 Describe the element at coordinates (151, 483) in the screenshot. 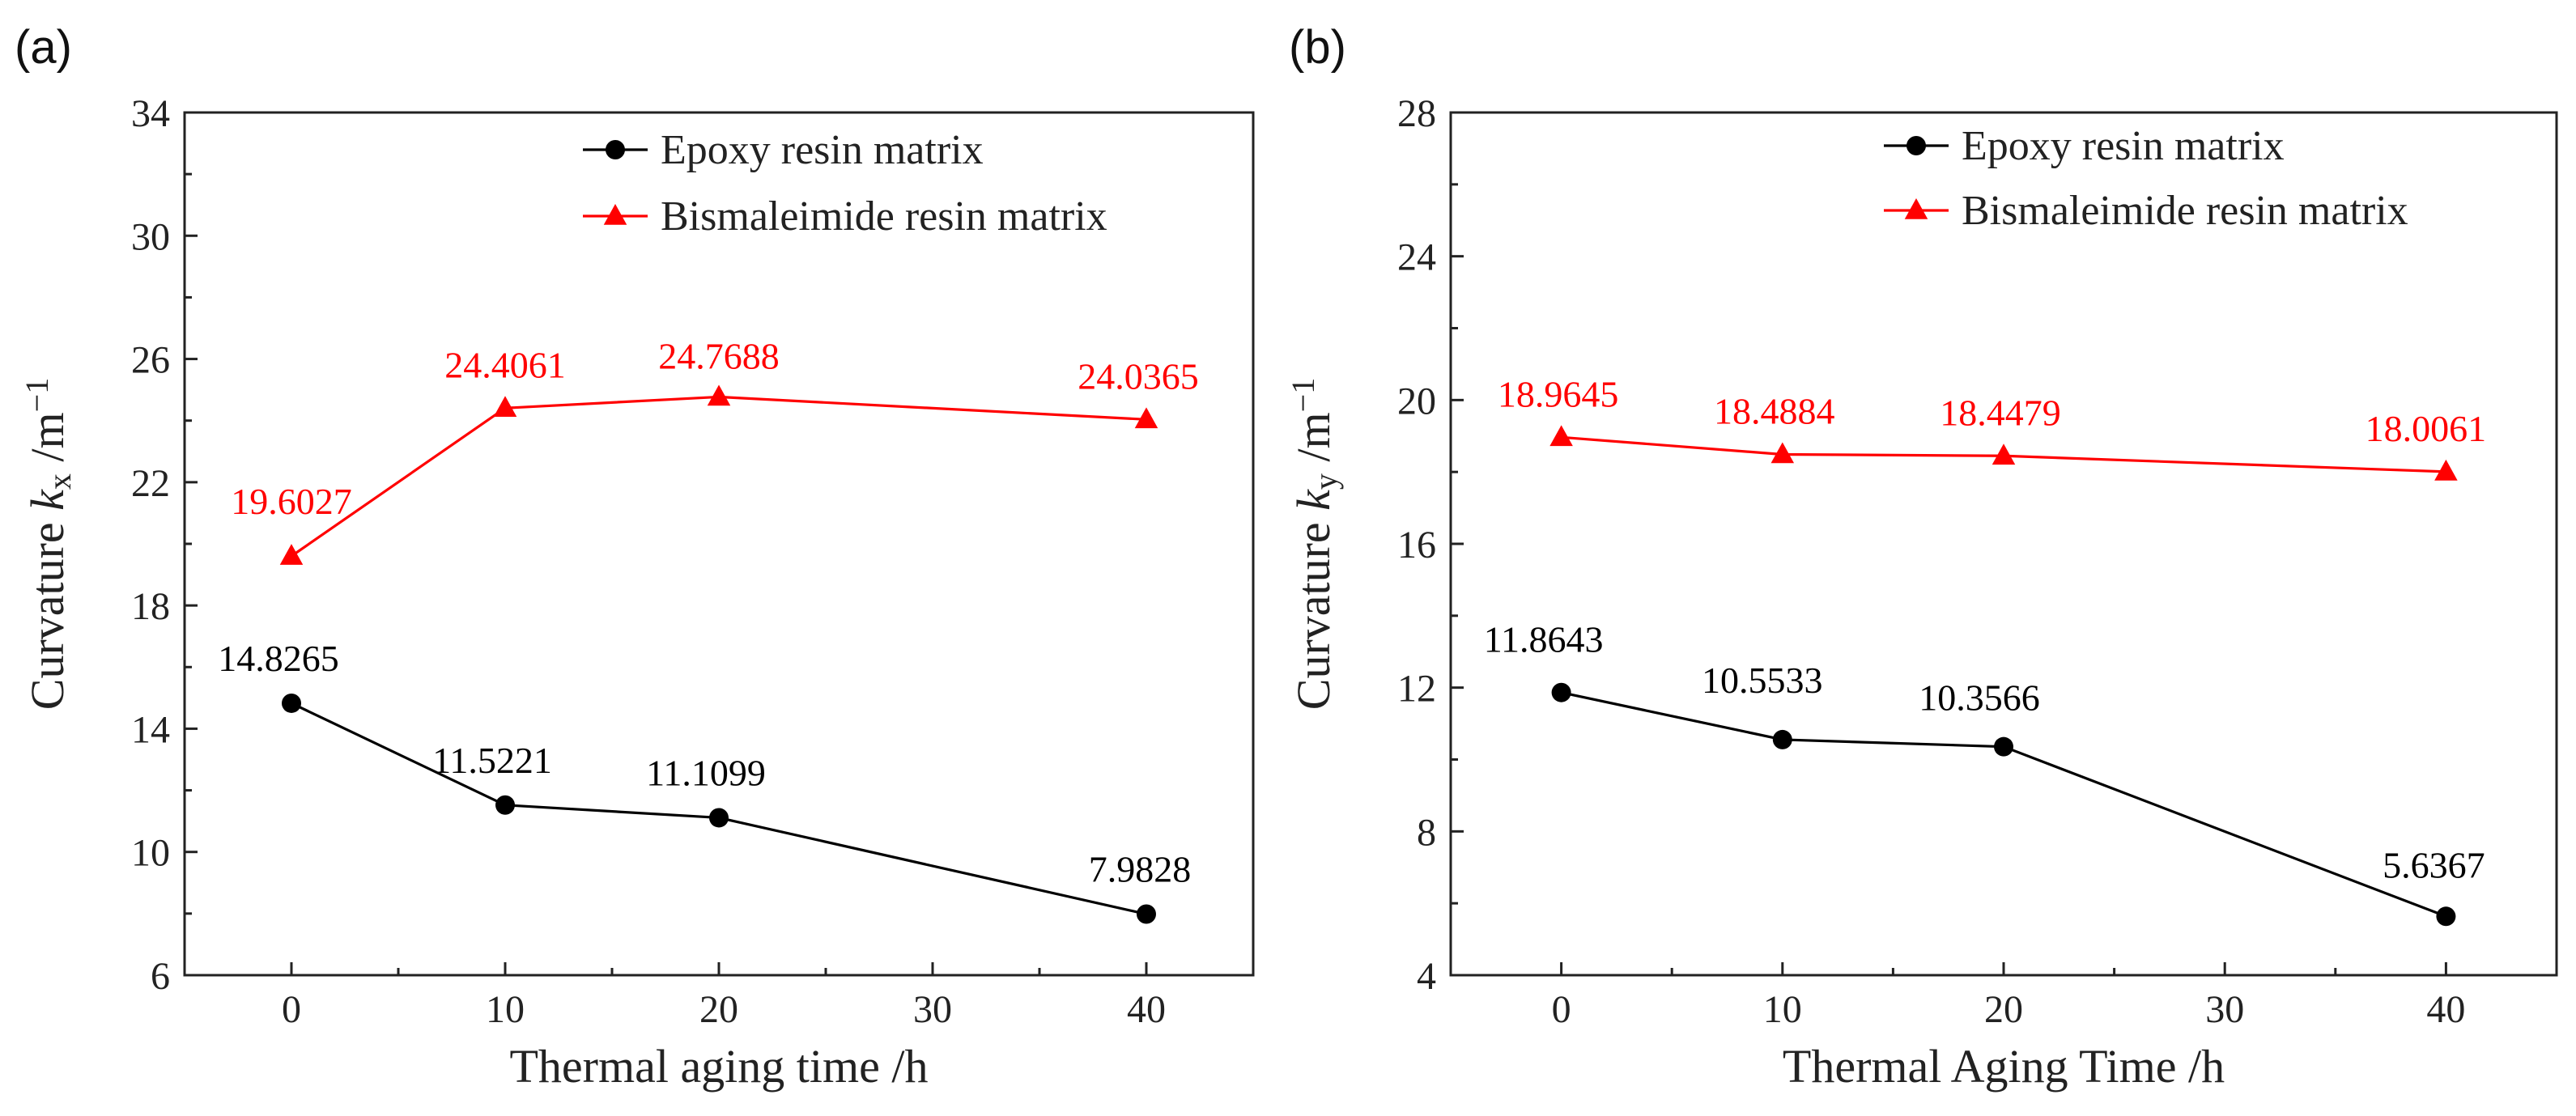

I see `y-tick-label: 22` at that location.